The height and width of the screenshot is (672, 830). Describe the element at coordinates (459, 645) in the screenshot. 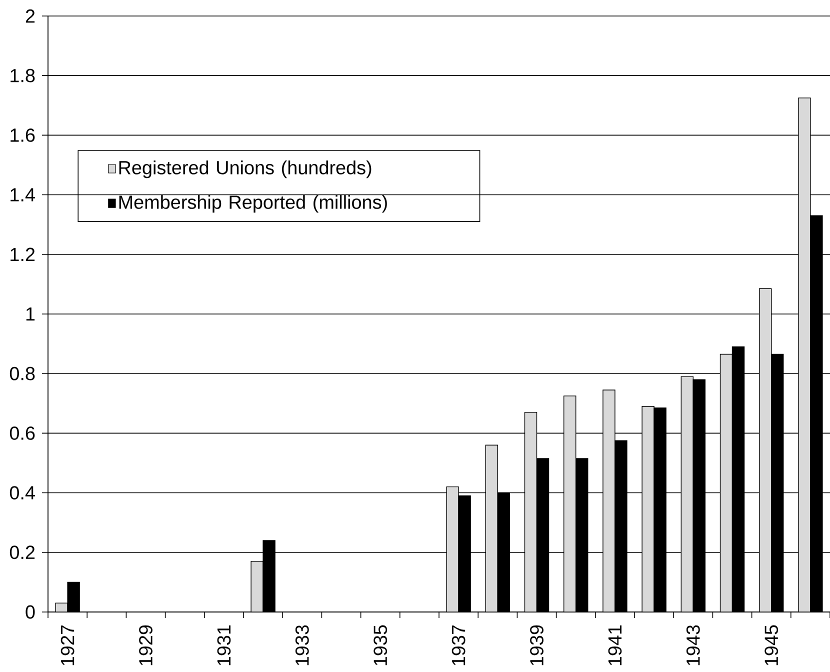

I see `x-tick-label: 1937` at that location.